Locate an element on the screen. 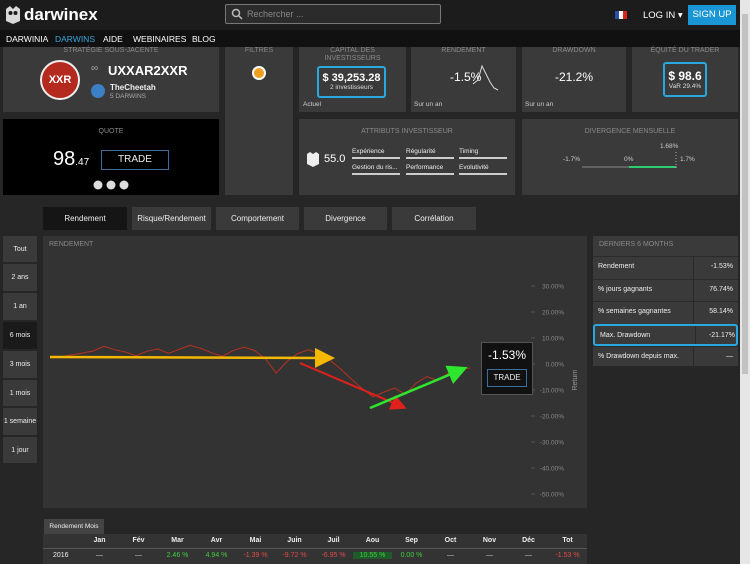 This screenshot has height=564, width=750. trader-name: TheCheetah is located at coordinates (133, 87).